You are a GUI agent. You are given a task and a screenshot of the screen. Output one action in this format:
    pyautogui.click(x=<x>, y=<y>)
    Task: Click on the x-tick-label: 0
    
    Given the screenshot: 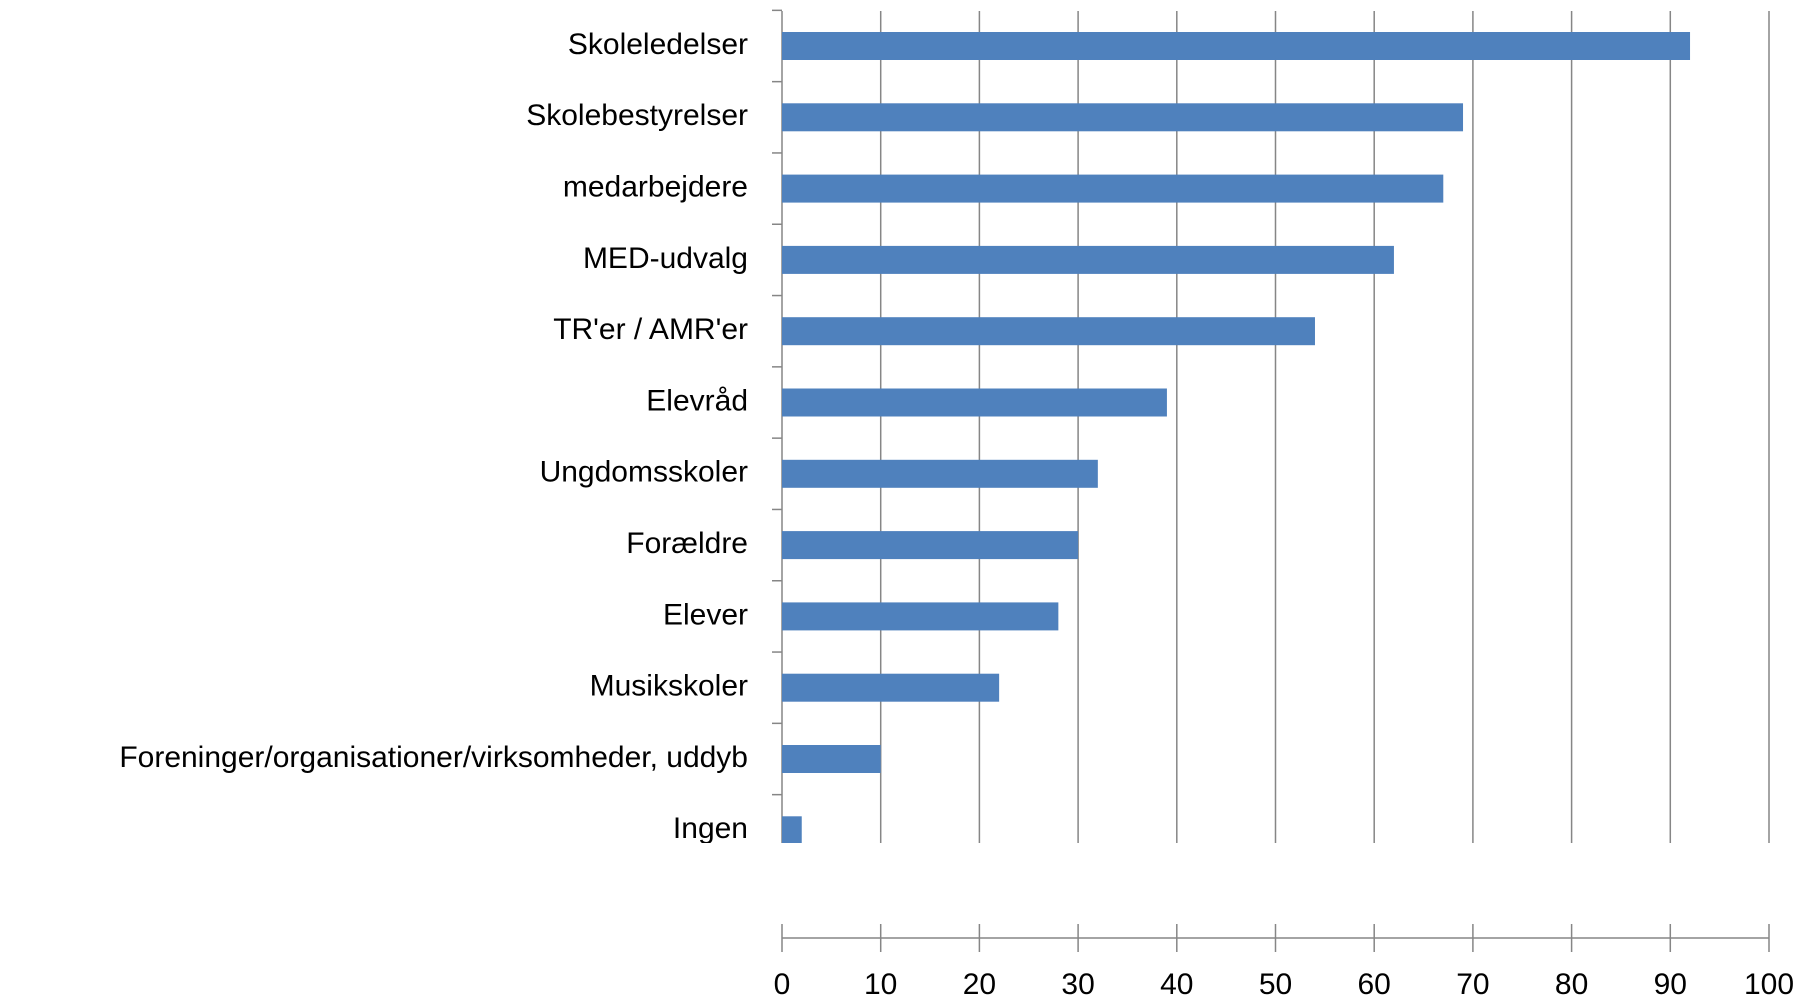 What is the action you would take?
    pyautogui.click(x=782, y=984)
    